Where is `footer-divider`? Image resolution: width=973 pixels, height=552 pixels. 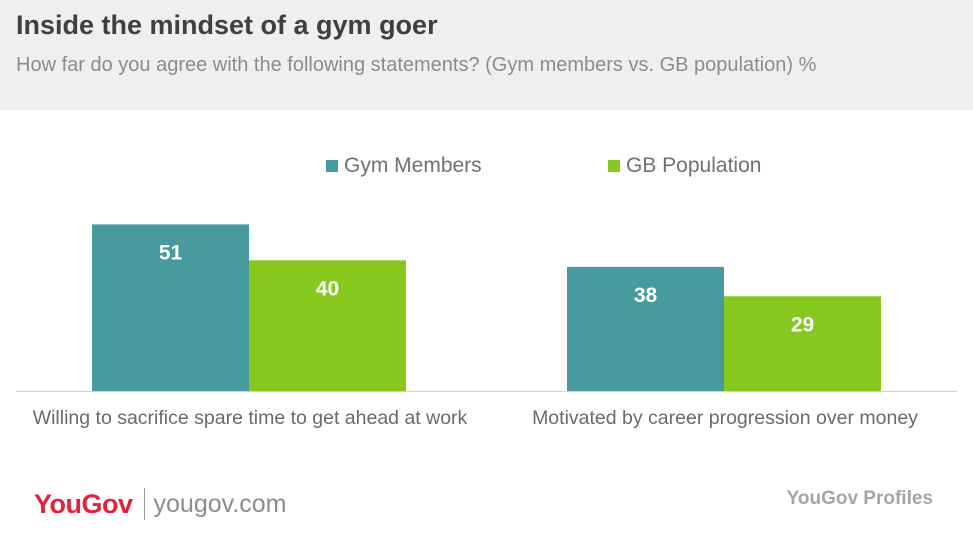
footer-divider is located at coordinates (144, 504).